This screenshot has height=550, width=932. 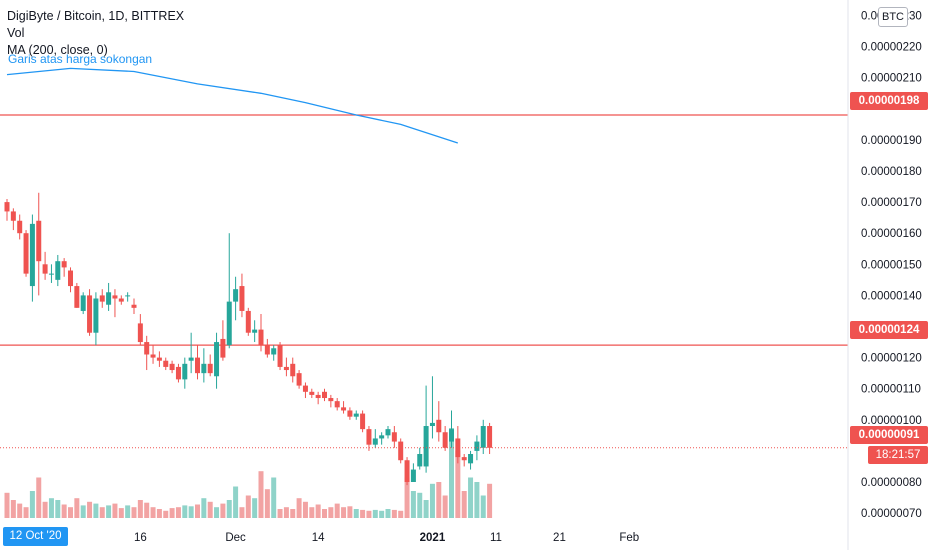 I want to click on y-tick-label: 0.00000120, so click(x=891, y=359).